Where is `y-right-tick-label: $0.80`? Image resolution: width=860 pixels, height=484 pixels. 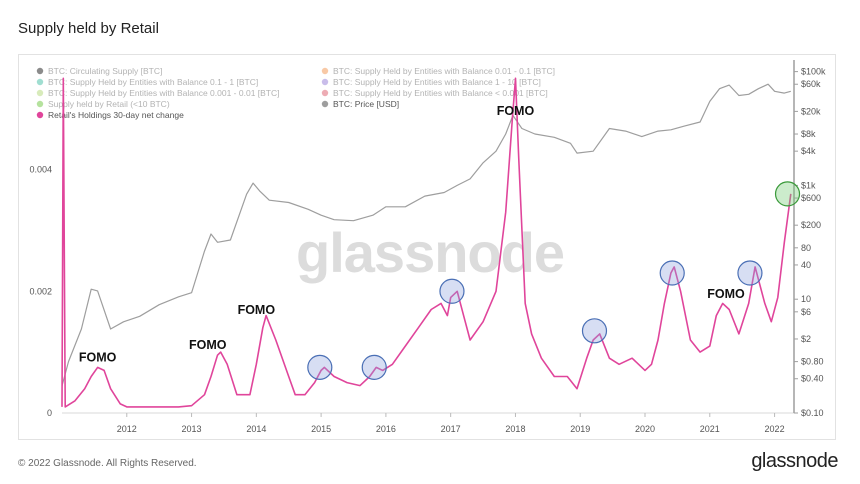 y-right-tick-label: $0.80 is located at coordinates (812, 362).